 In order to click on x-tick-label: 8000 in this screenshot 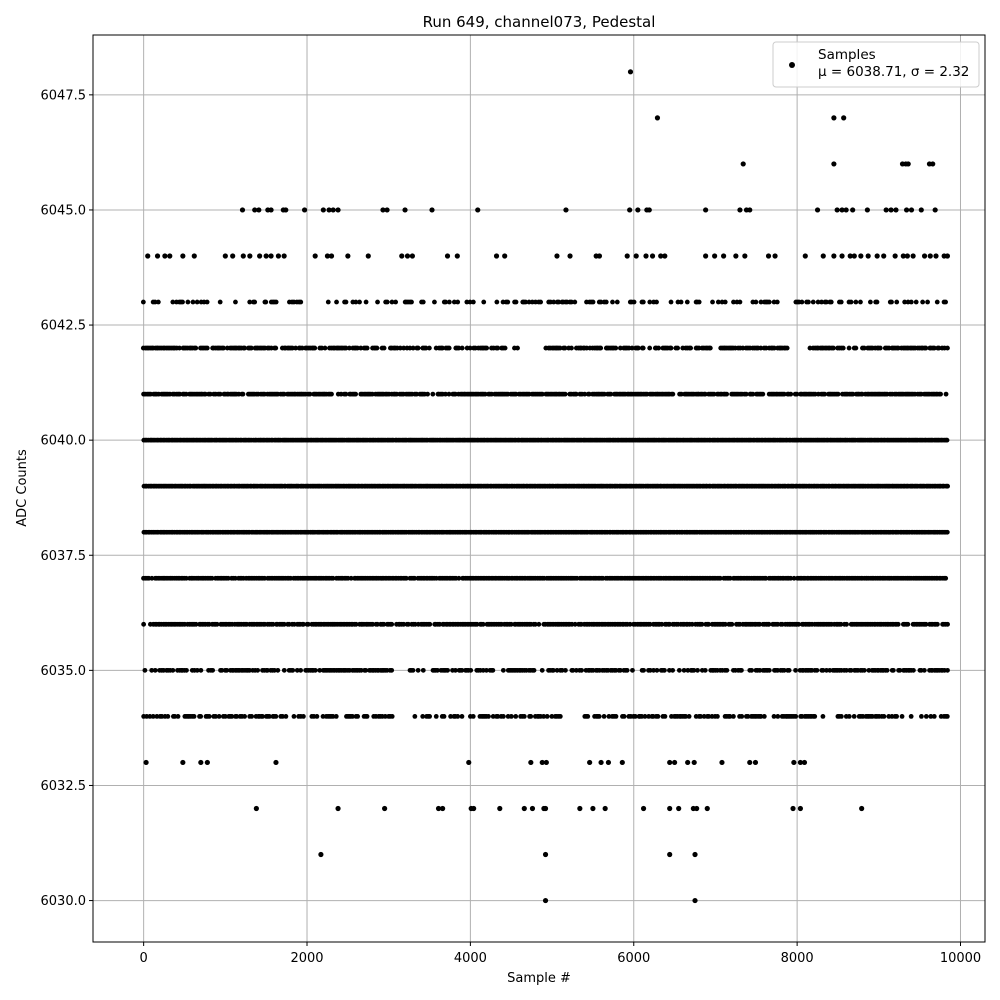, I will do `click(797, 958)`.